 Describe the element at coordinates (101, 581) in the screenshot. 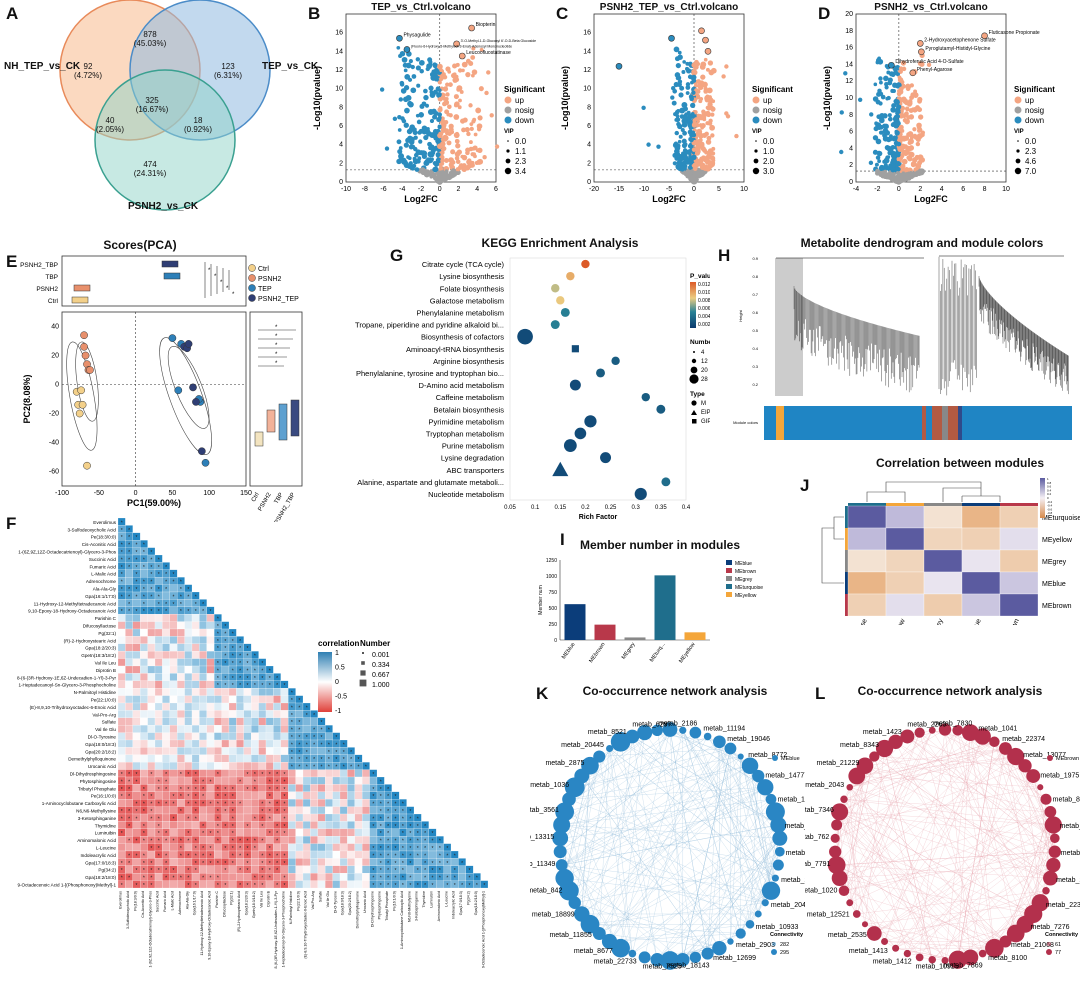

I see `metabolite-label: Adrenochrome` at that location.